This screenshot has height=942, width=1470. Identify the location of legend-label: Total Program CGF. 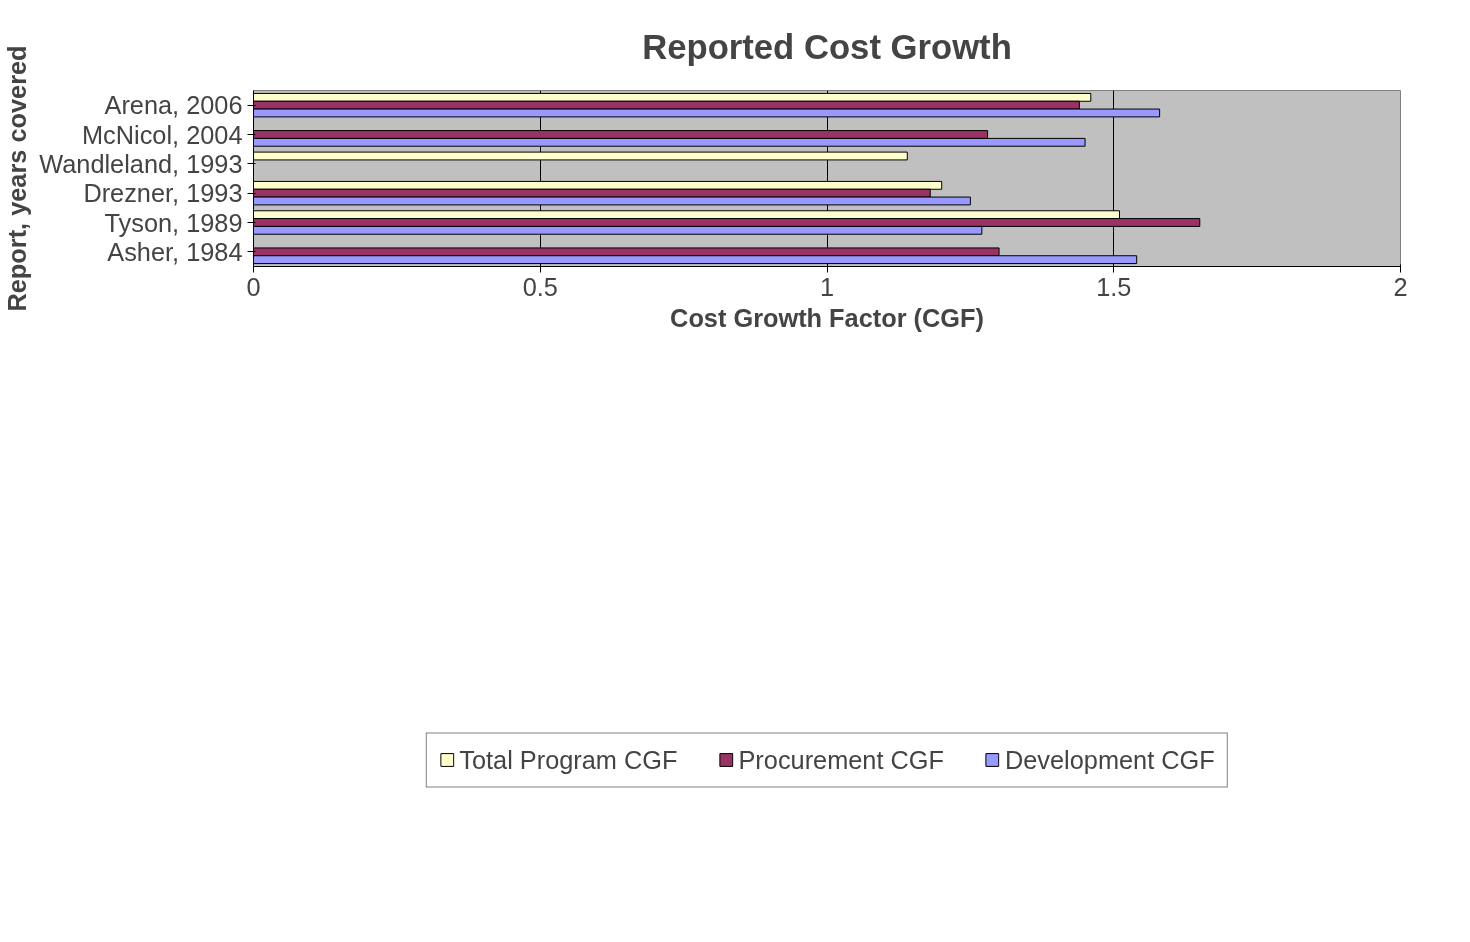
(568, 760).